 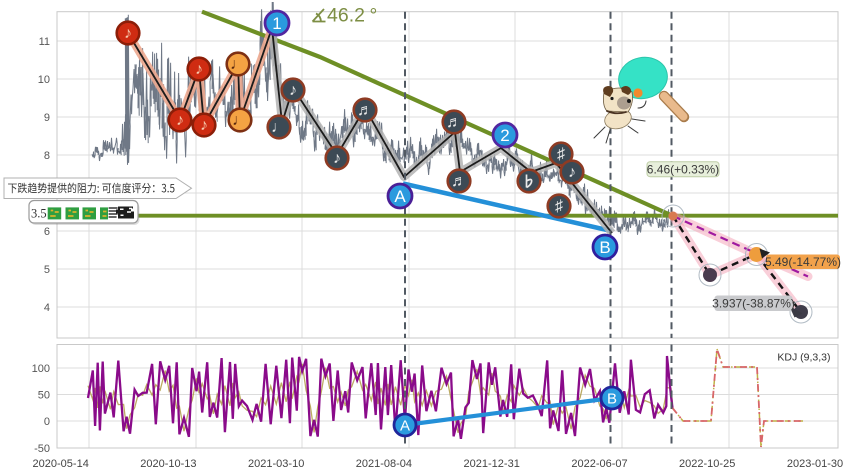 What do you see at coordinates (346, 16) in the screenshot?
I see `svg-text: 46.2` at bounding box center [346, 16].